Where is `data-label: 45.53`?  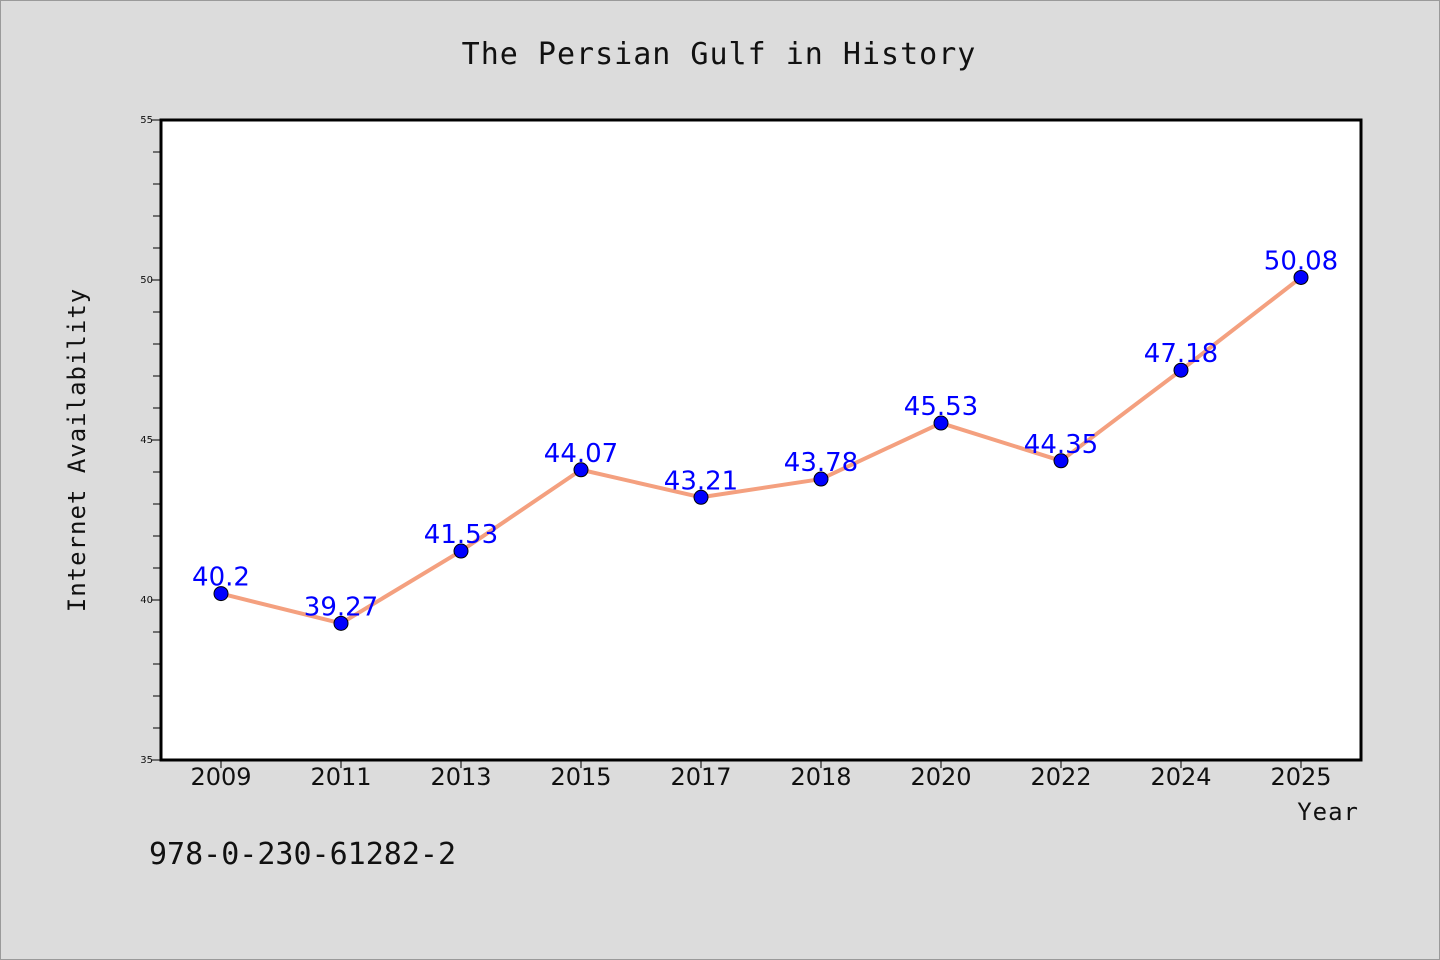
data-label: 45.53 is located at coordinates (941, 407).